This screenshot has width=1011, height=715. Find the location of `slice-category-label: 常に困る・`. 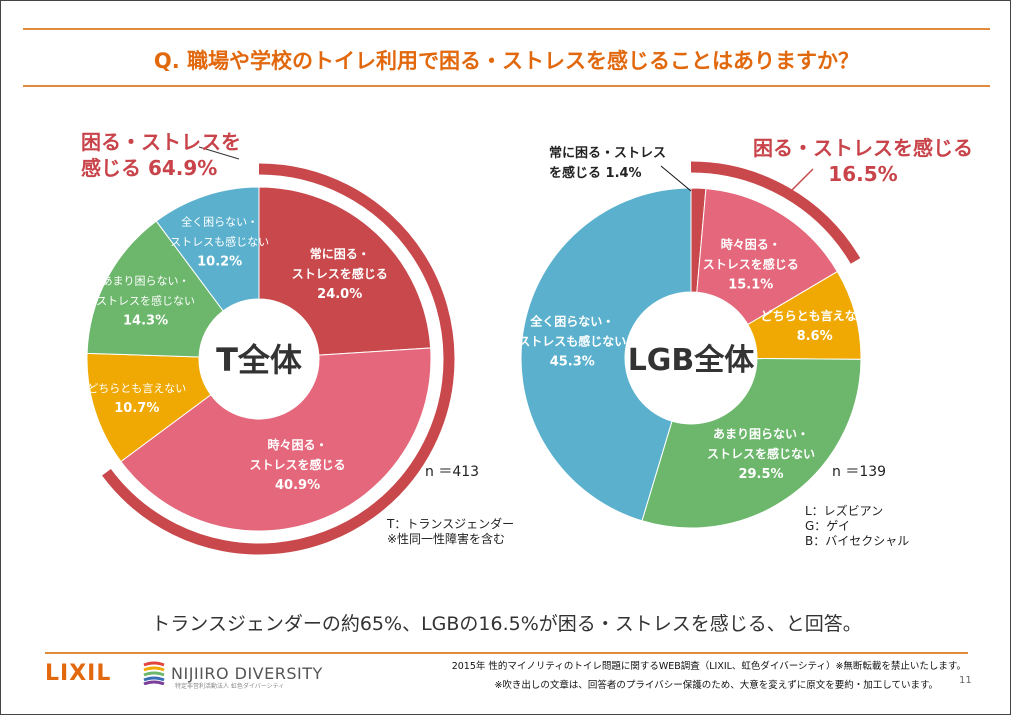

slice-category-label: 常に困る・ is located at coordinates (340, 253).